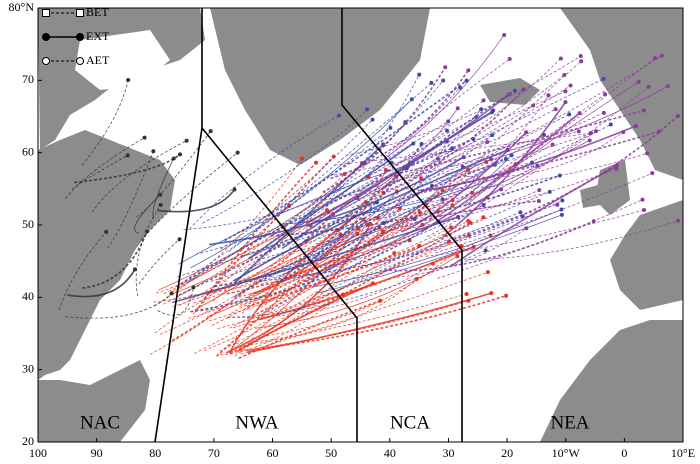 The width and height of the screenshot is (700, 464). I want to click on x-tick-label: 50, so click(331, 453).